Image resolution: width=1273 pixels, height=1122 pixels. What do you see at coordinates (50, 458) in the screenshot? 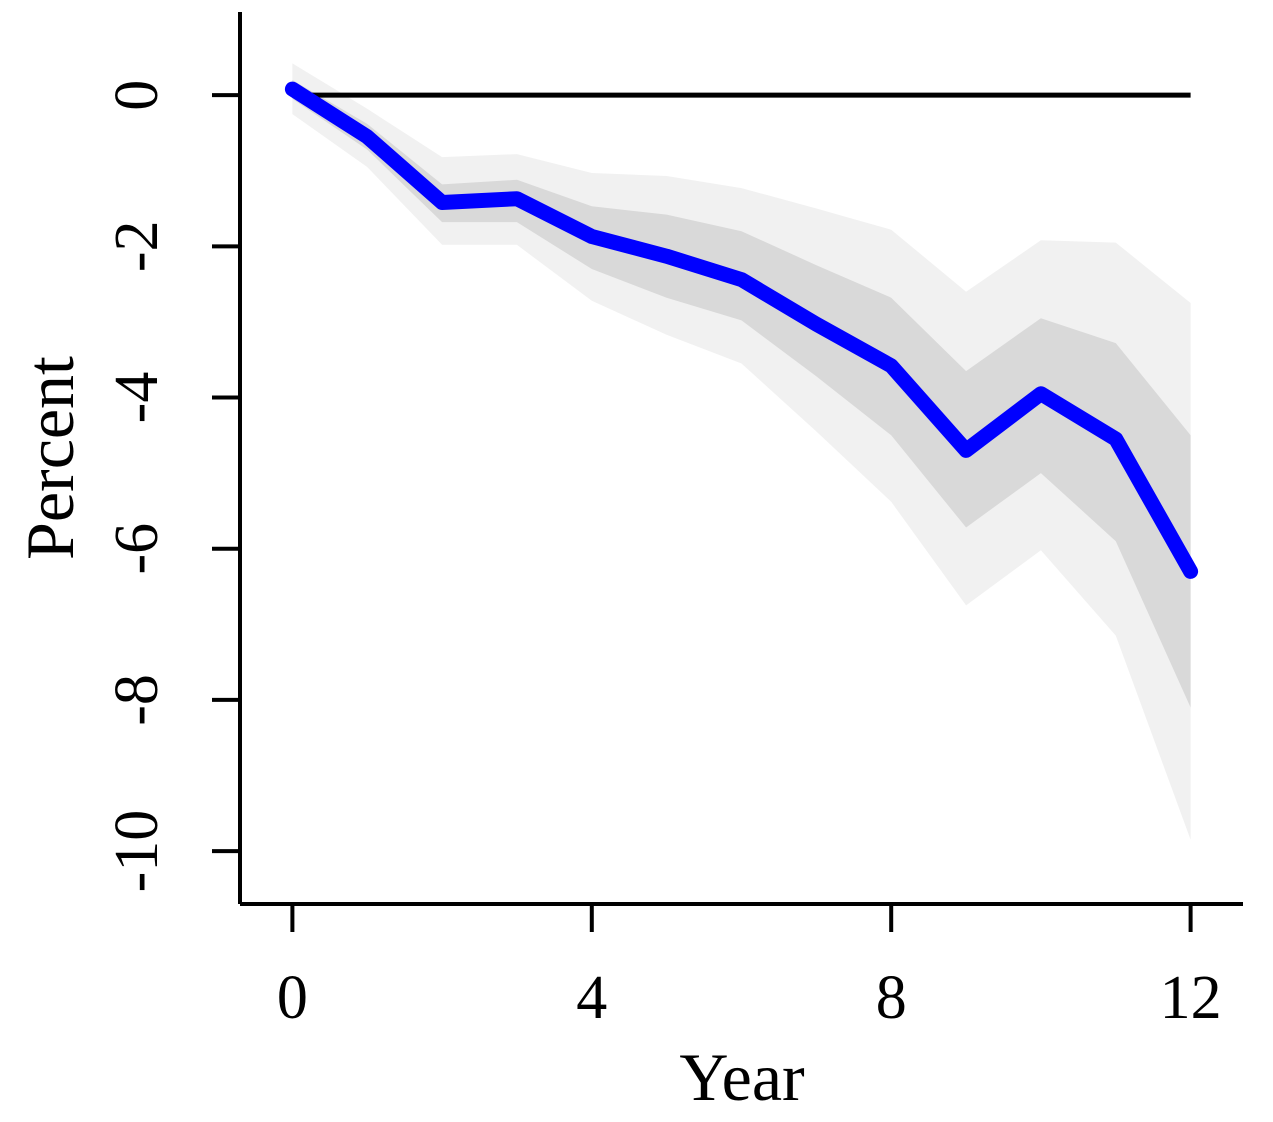
I see `y-axis-title: Percent` at bounding box center [50, 458].